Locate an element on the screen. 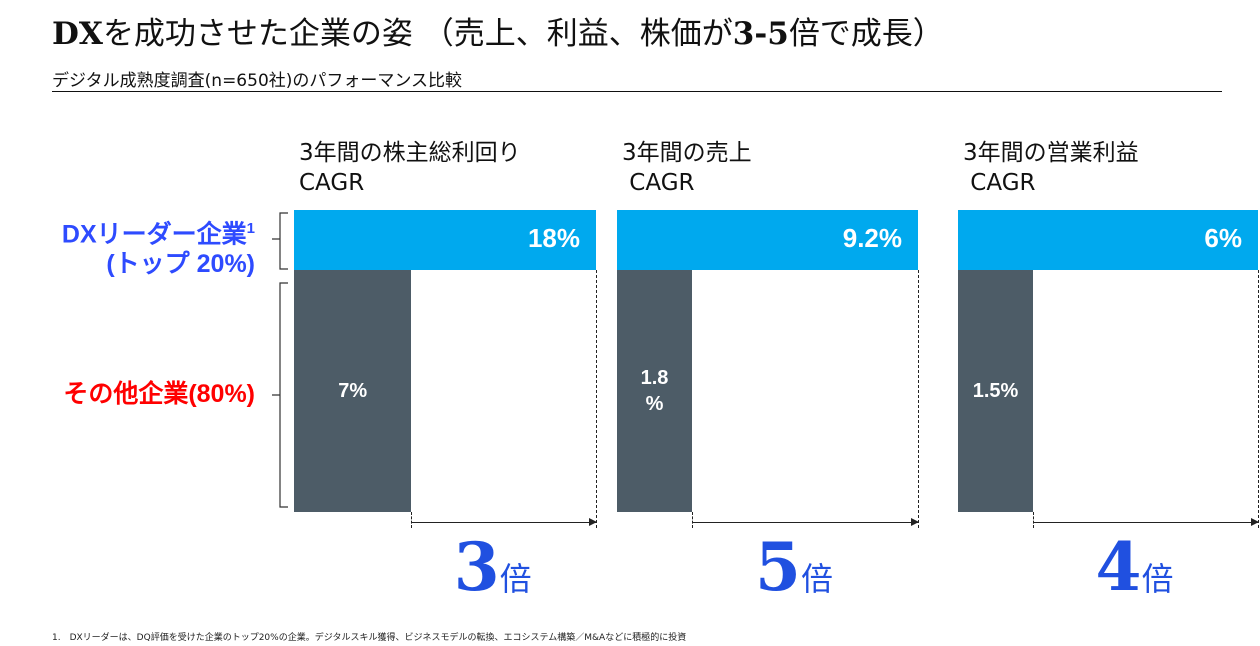  leader-bracket is located at coordinates (280, 241).